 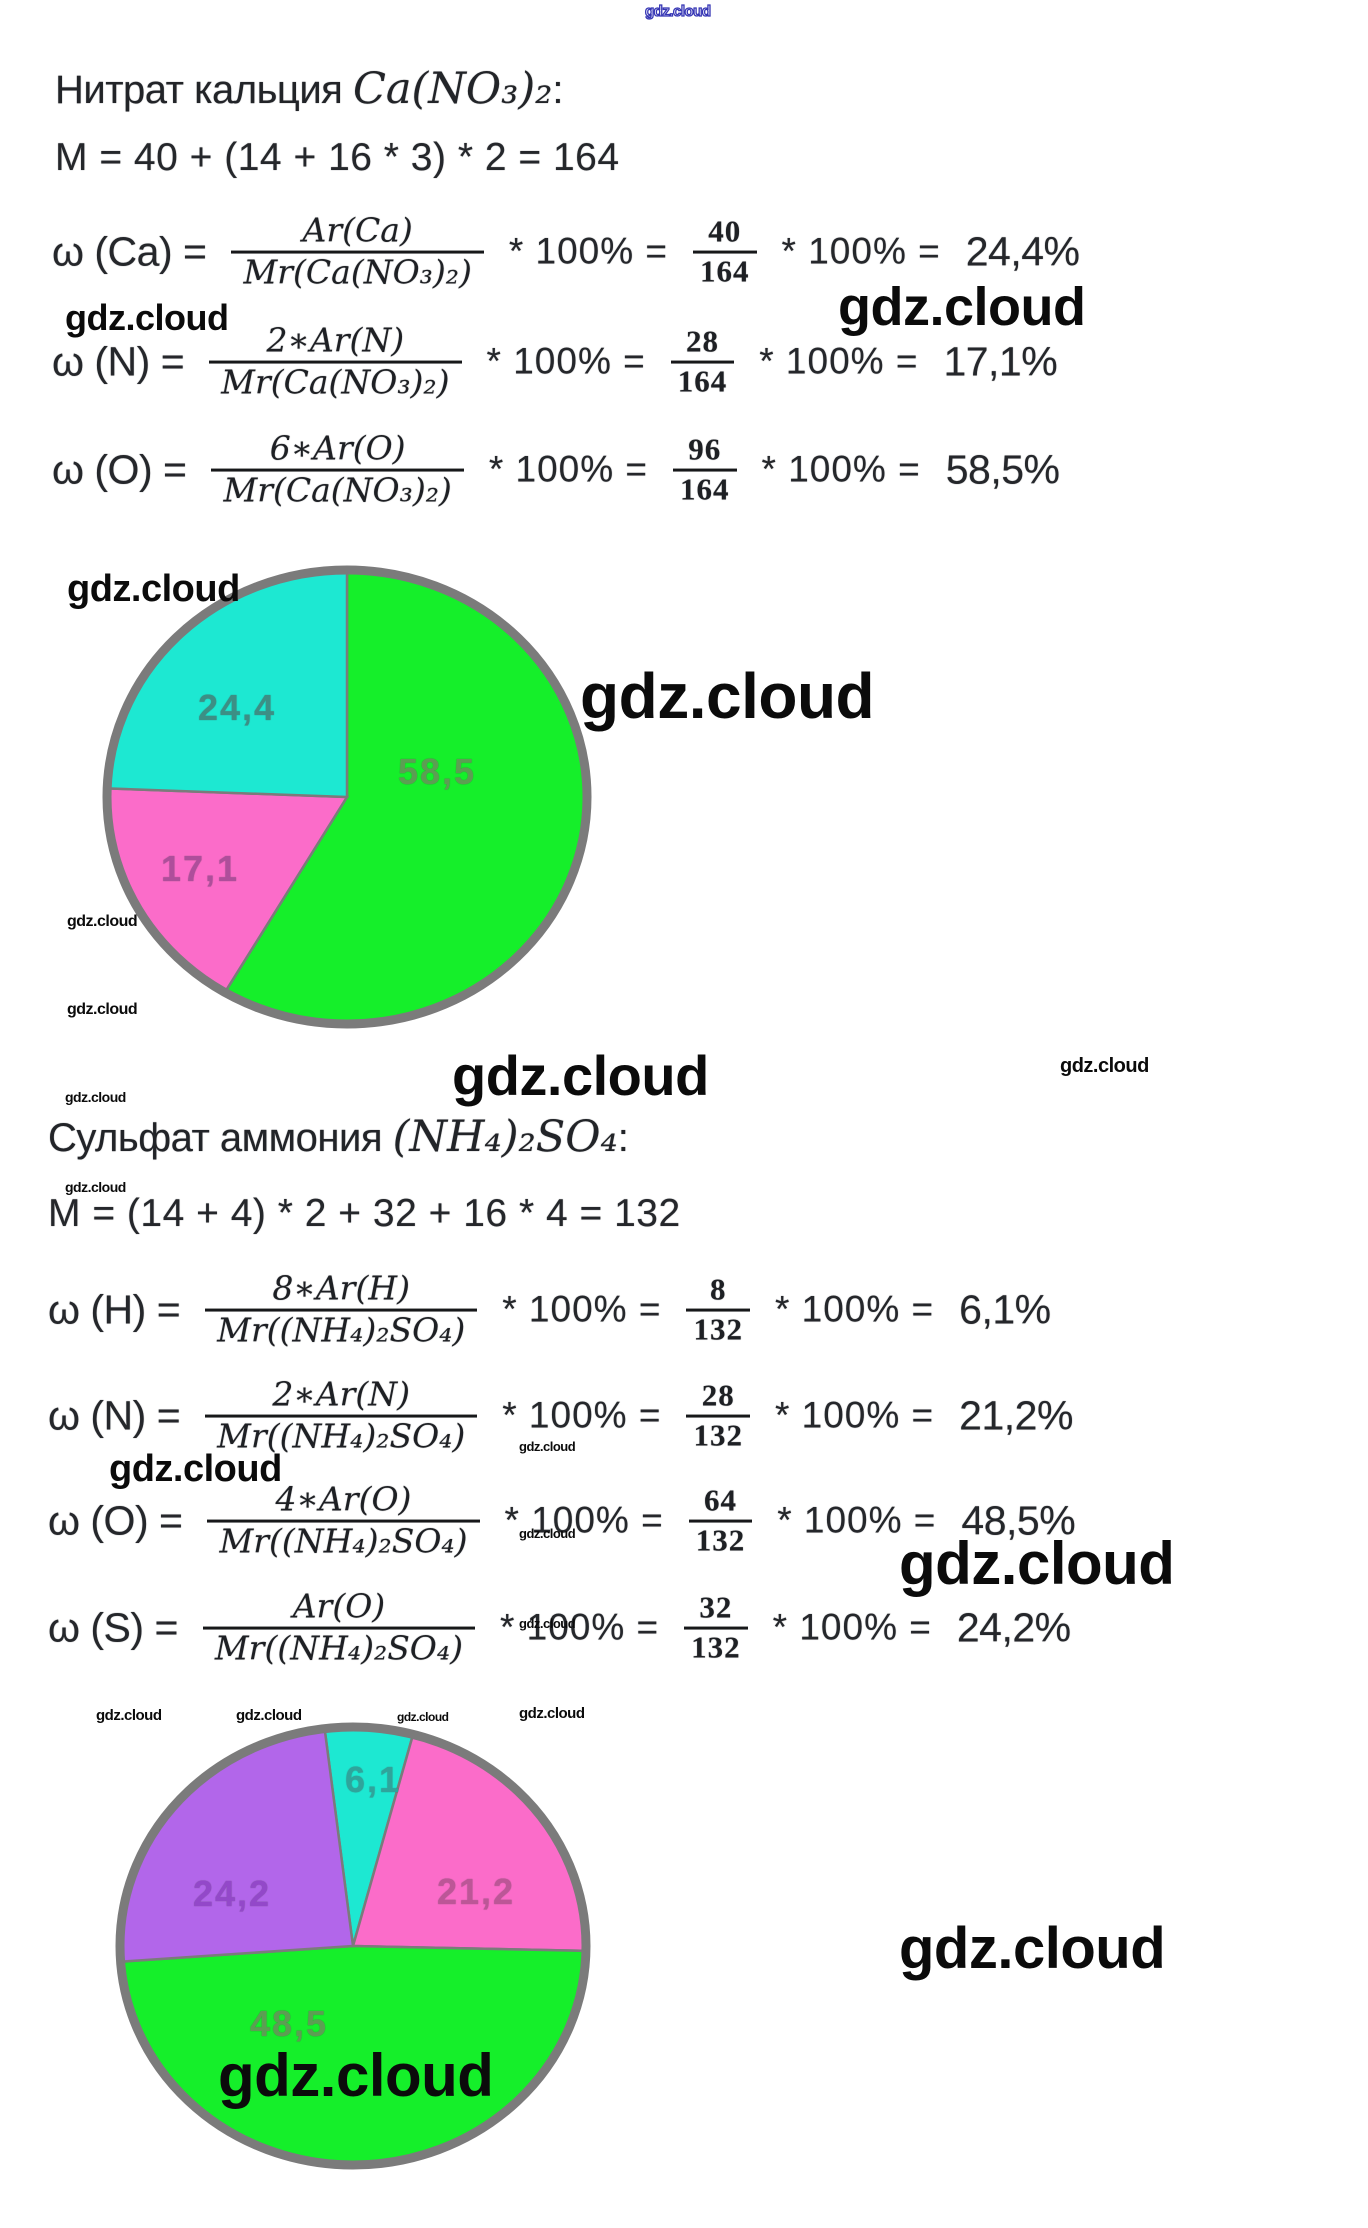 I want to click on numeric-numerator: 40, so click(x=725, y=231).